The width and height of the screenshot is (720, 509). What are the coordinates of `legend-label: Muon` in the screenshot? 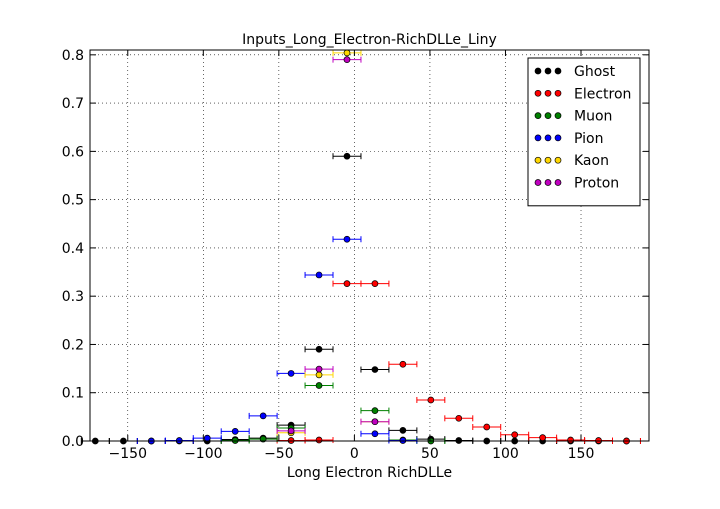 It's located at (593, 117).